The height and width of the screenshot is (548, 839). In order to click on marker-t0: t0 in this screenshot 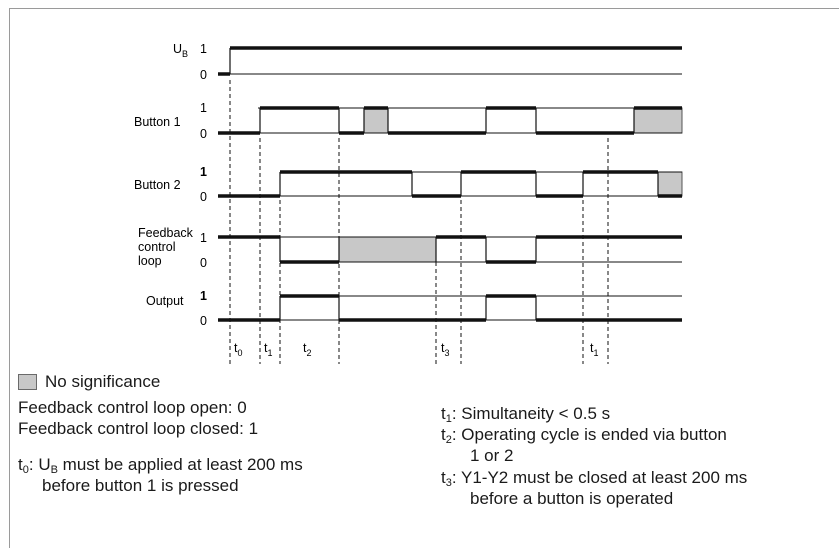, I will do `click(238, 349)`.